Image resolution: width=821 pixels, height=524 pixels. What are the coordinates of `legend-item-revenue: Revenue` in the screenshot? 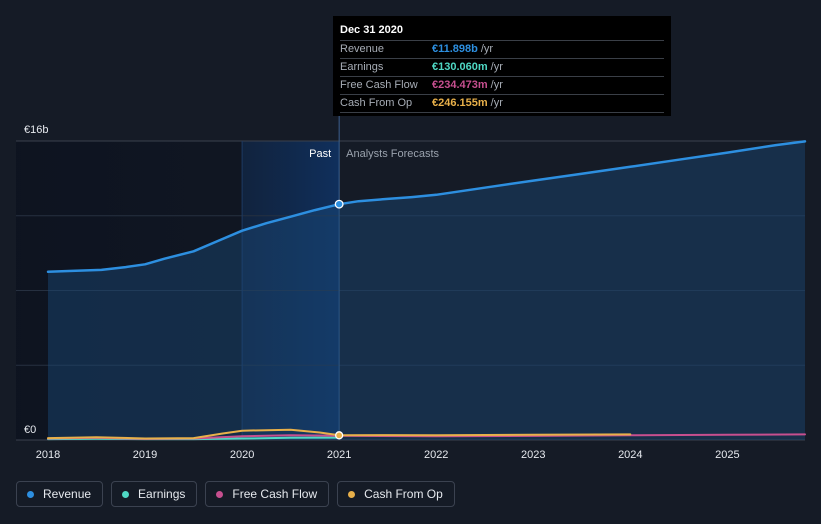 It's located at (60, 494).